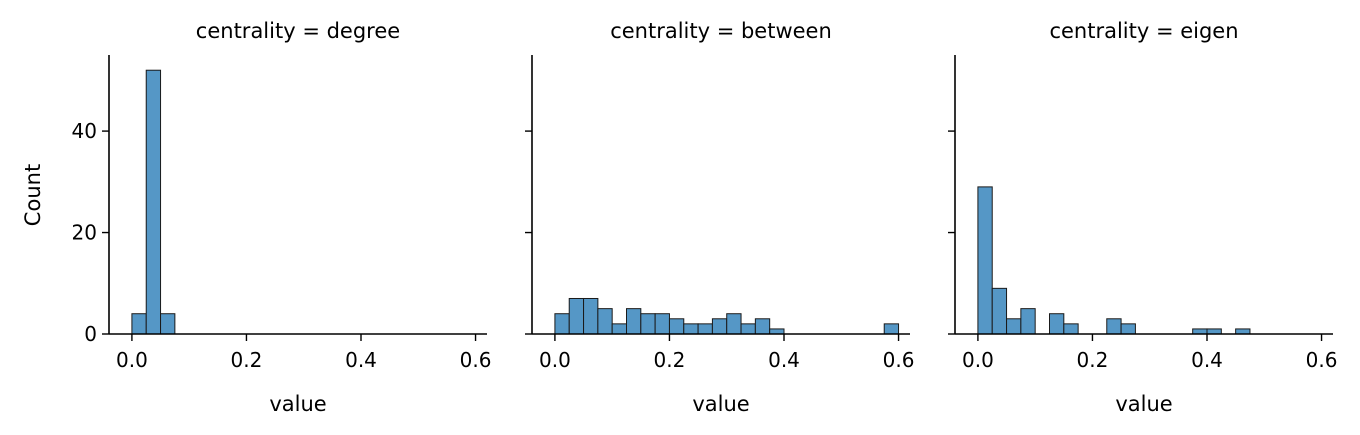 The height and width of the screenshot is (435, 1360). I want to click on panel-title: centrality = degree, so click(298, 31).